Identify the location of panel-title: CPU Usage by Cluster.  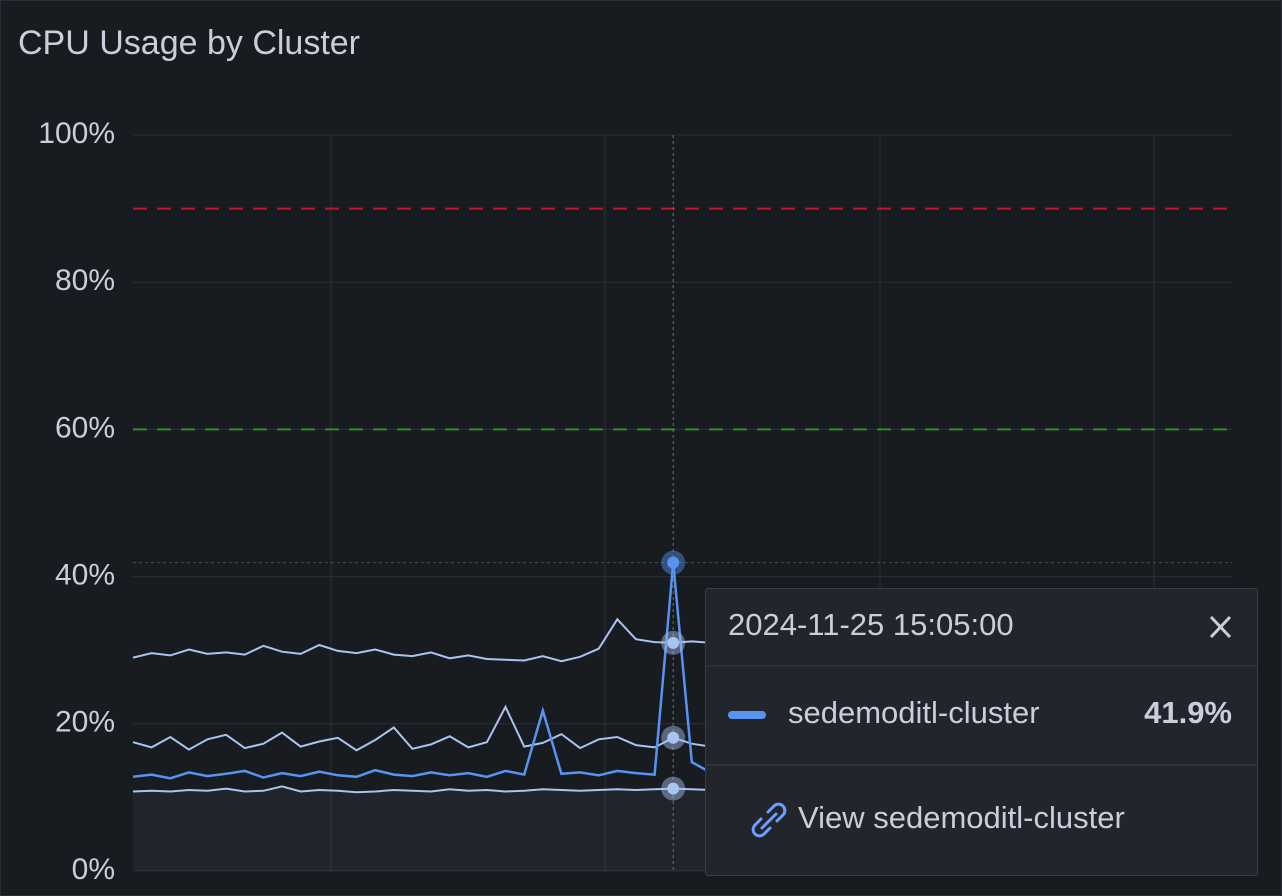
(189, 43).